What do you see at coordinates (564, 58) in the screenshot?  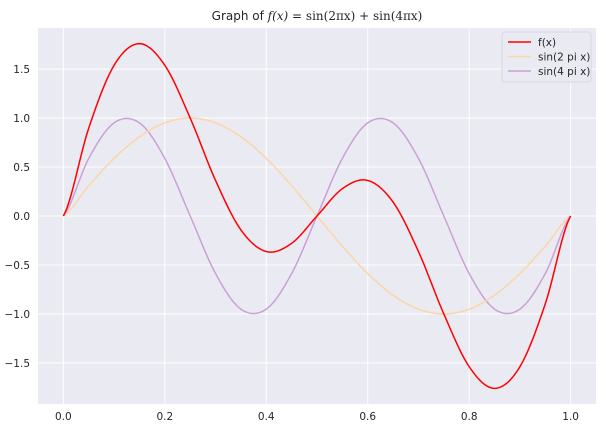 I see `legend-label: sin(2 pi x)` at bounding box center [564, 58].